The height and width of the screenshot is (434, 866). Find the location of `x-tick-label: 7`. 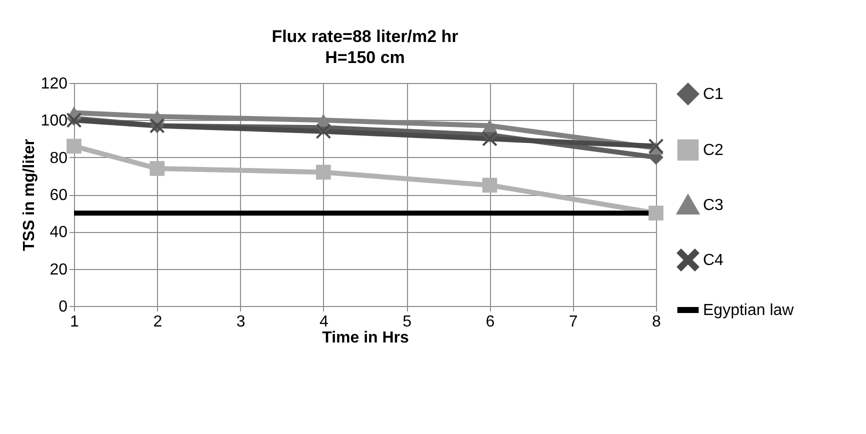

x-tick-label: 7 is located at coordinates (573, 322).